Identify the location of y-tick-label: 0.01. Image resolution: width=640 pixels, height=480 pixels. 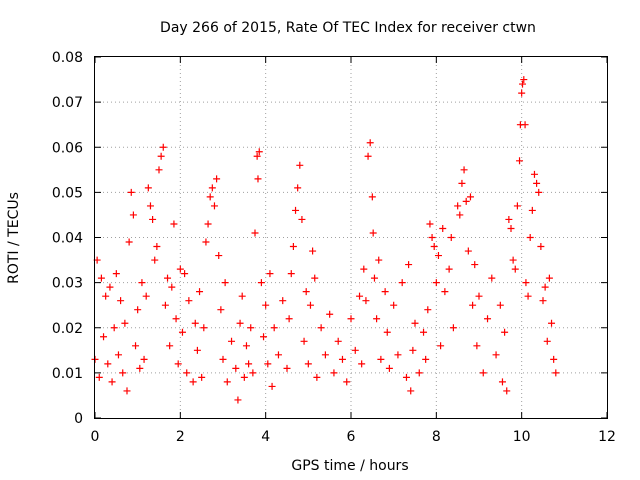
(67, 374).